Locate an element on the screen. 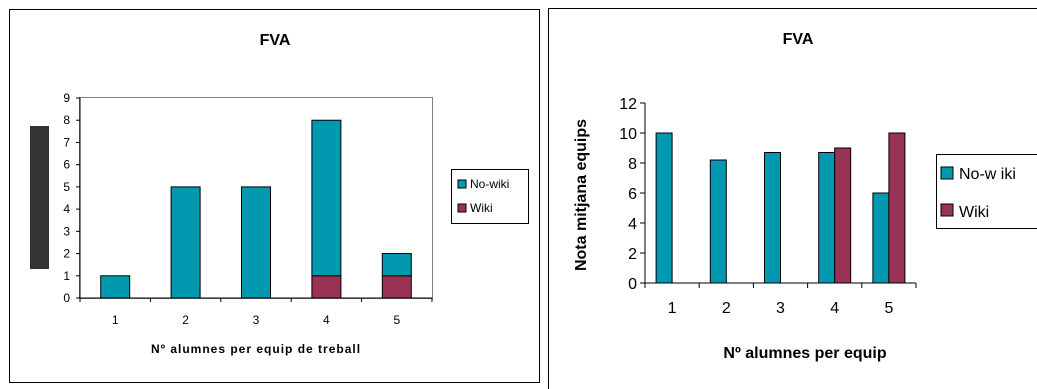 The width and height of the screenshot is (1037, 389). right-chart-title: FVA is located at coordinates (798, 39).